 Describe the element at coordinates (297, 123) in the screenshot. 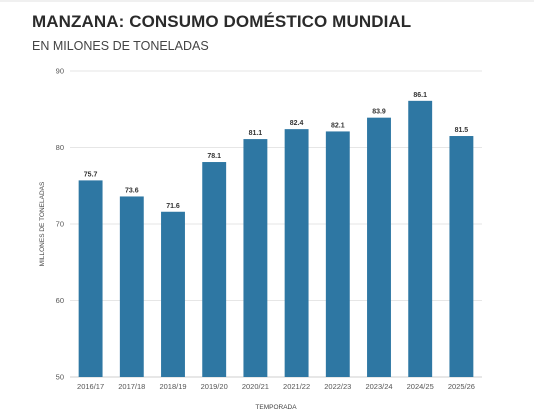

I see `data-label: 82.4` at that location.